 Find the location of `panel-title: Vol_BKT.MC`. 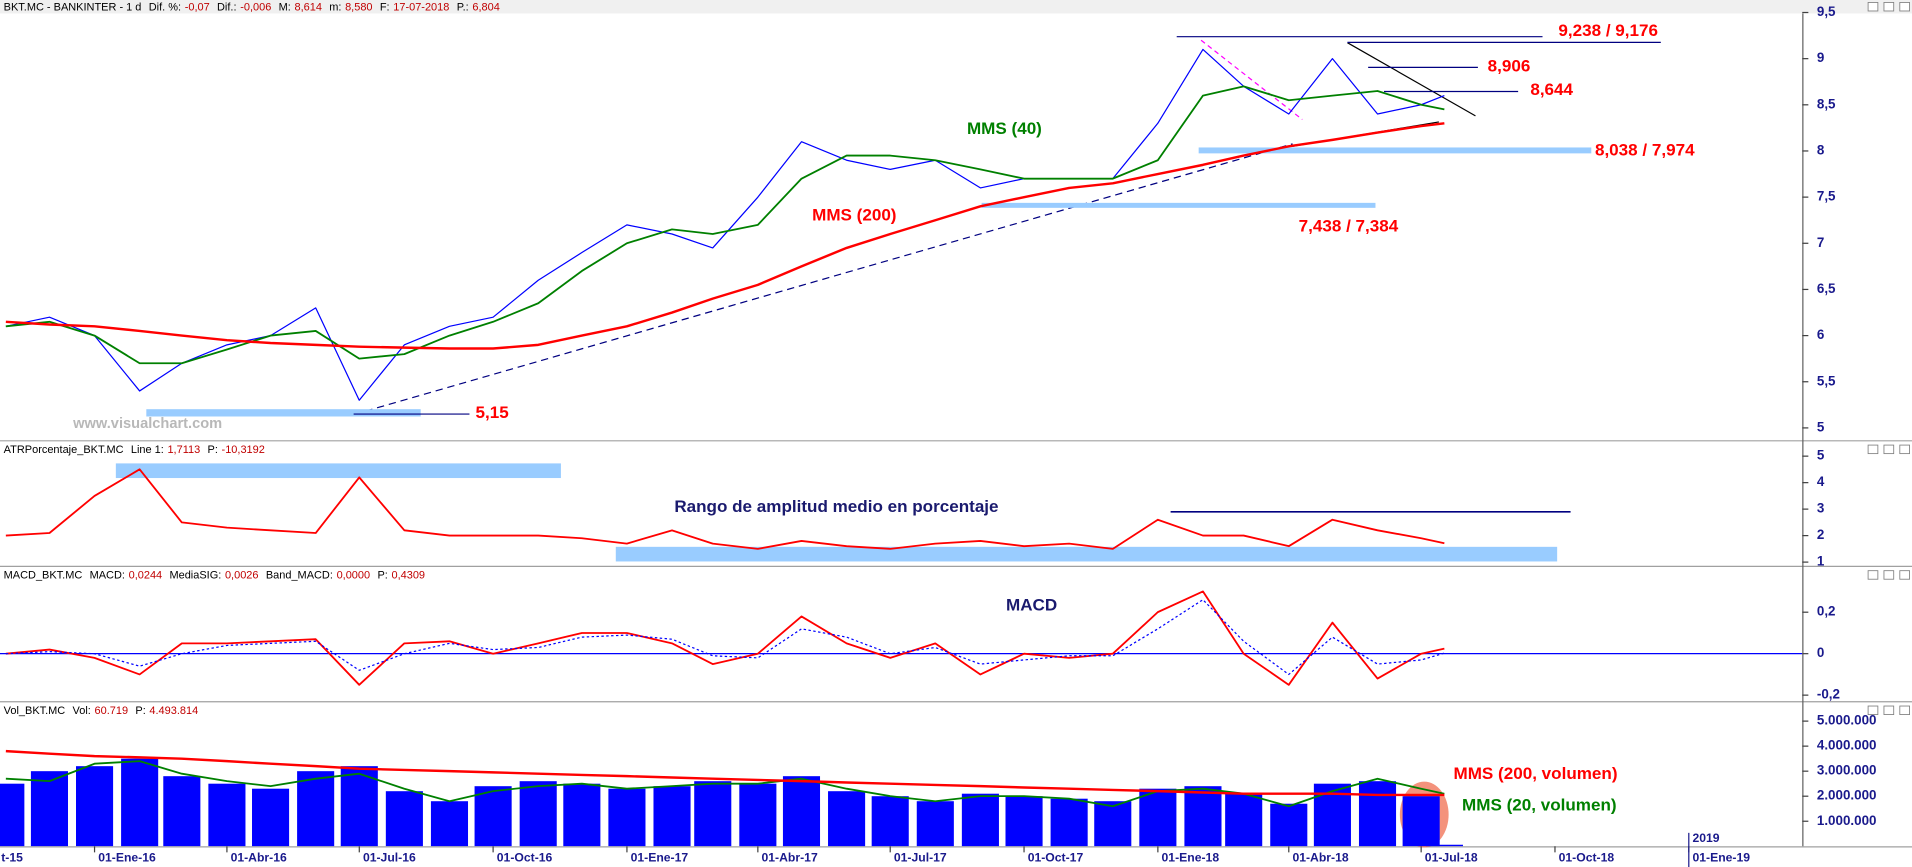

panel-title: Vol_BKT.MC is located at coordinates (35, 711).